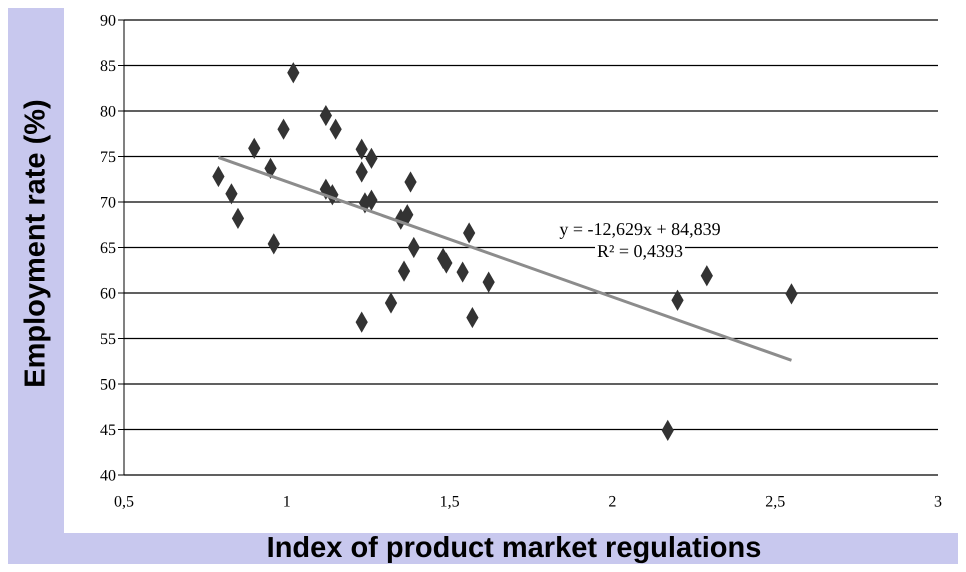 This screenshot has height=572, width=966. I want to click on x-tick-label: 0,5, so click(124, 501).